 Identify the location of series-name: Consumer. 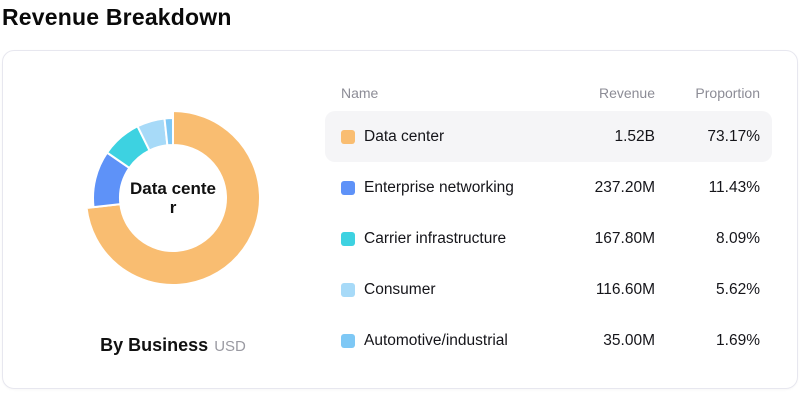
(400, 289).